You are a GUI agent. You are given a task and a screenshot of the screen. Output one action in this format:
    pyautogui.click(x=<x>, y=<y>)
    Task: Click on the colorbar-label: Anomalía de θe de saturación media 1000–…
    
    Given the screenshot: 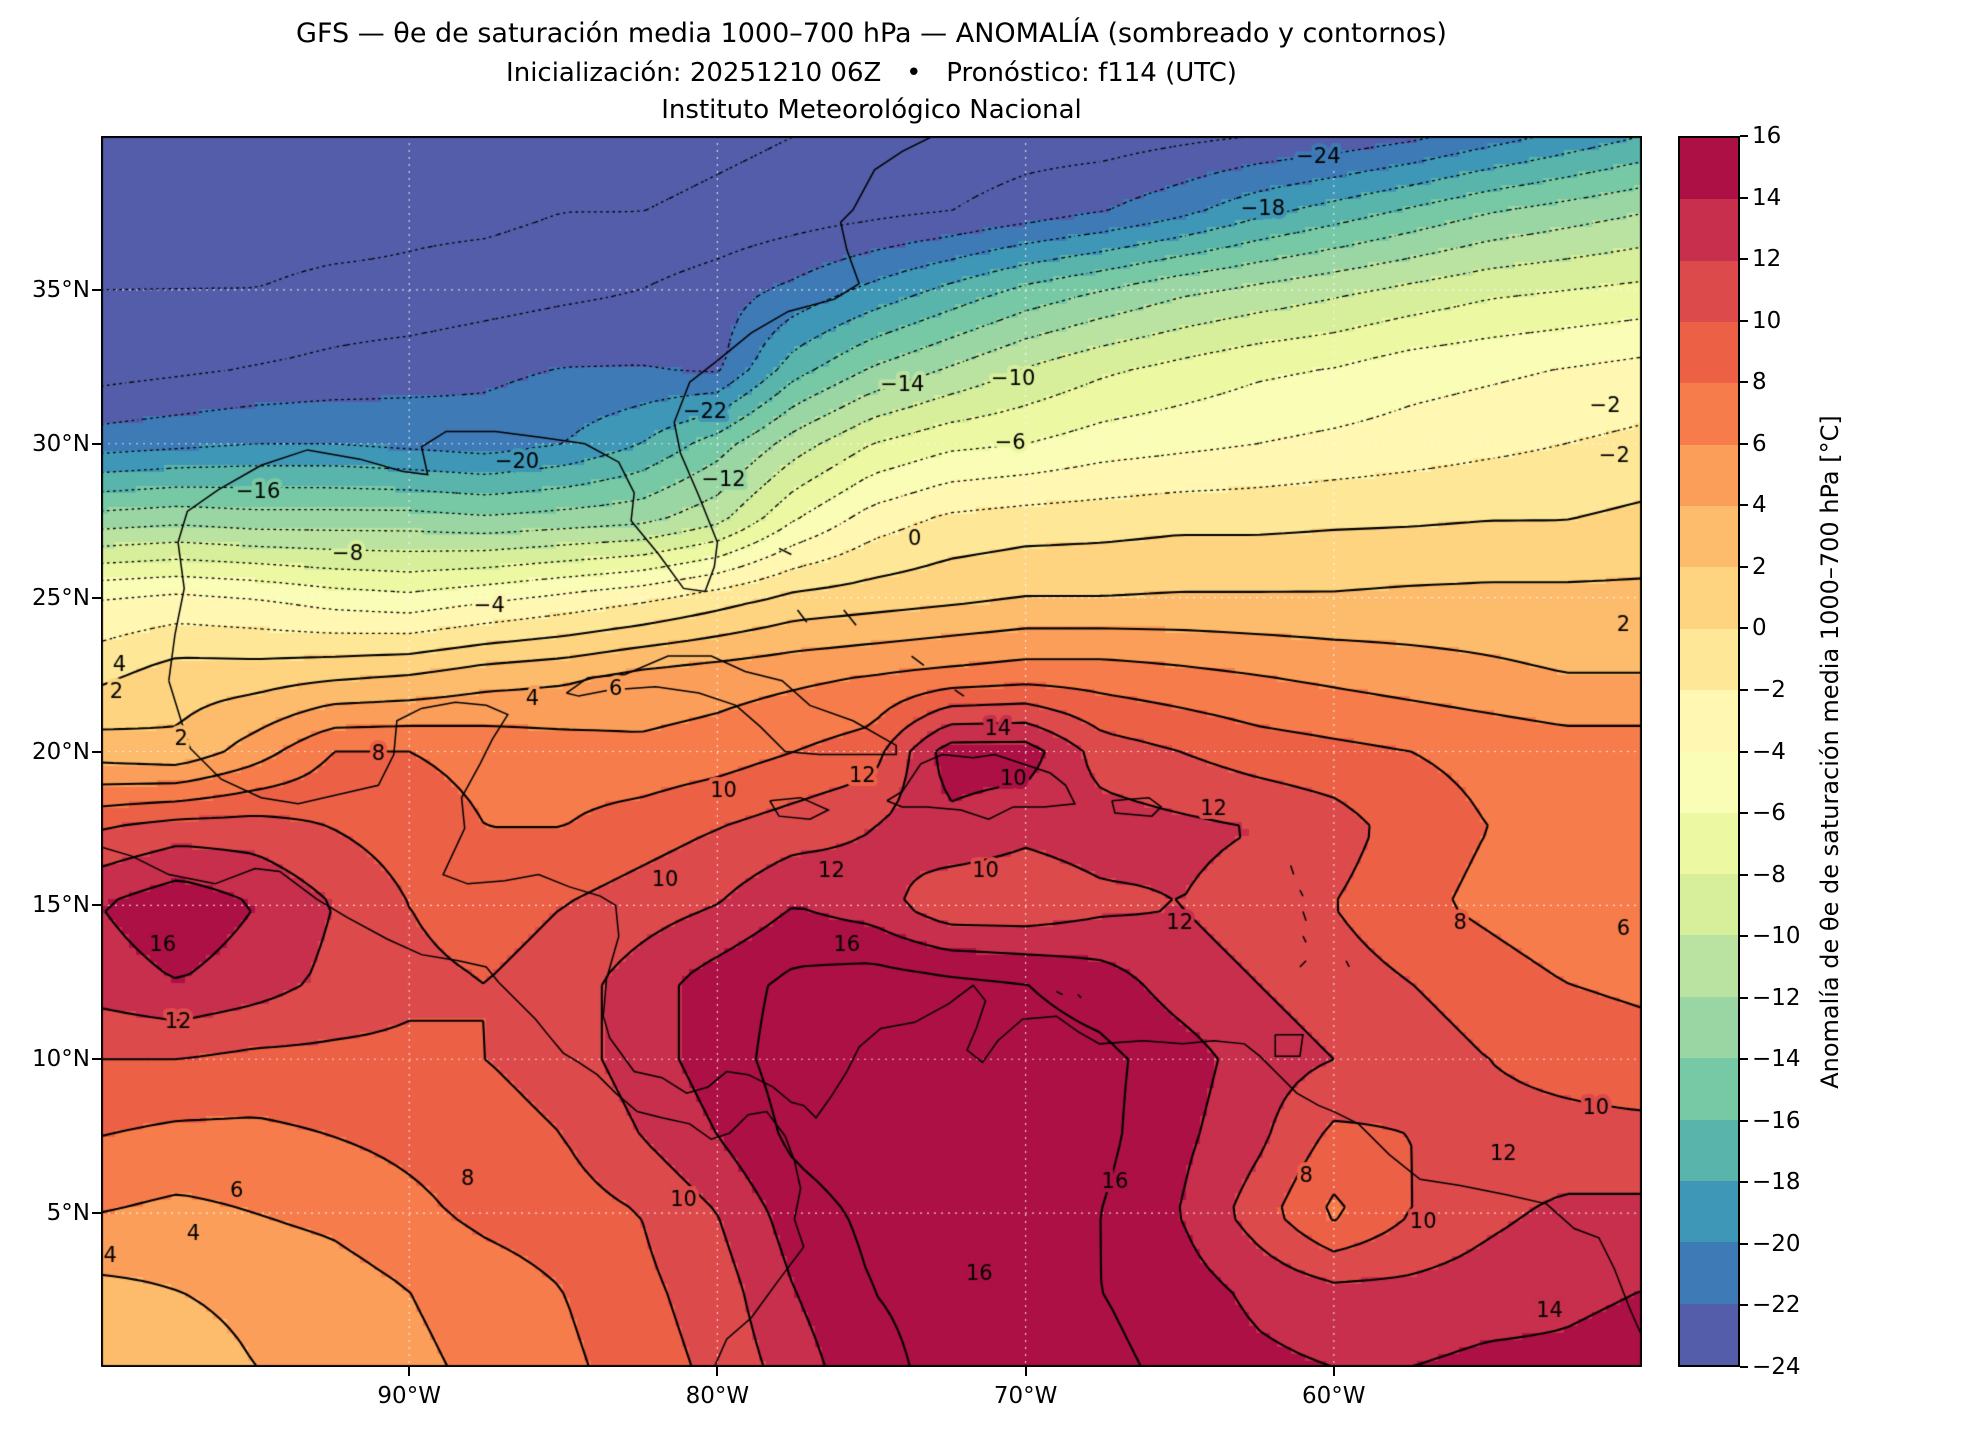 What is the action you would take?
    pyautogui.click(x=1830, y=751)
    